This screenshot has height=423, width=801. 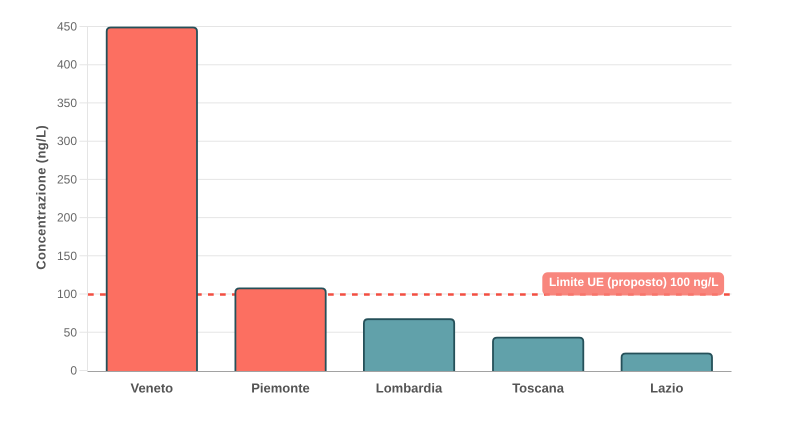 What do you see at coordinates (67, 27) in the screenshot?
I see `svg-text: 450` at bounding box center [67, 27].